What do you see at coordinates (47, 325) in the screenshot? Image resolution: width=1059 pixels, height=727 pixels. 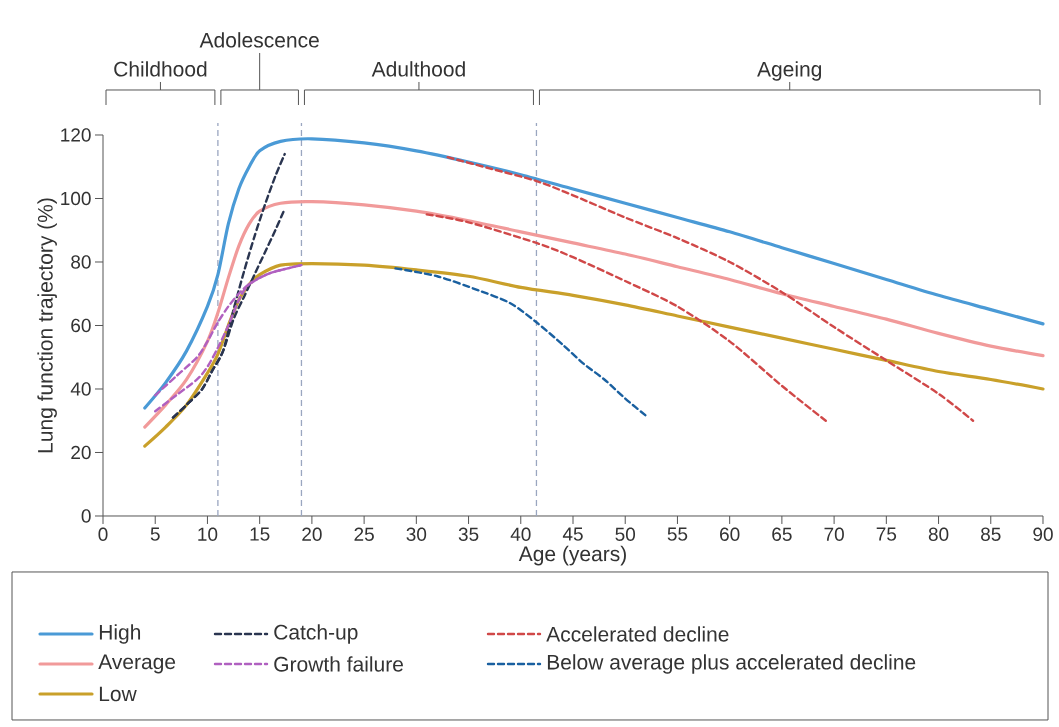 I see `y-axis-title: Lung function trajectory (%)` at bounding box center [47, 325].